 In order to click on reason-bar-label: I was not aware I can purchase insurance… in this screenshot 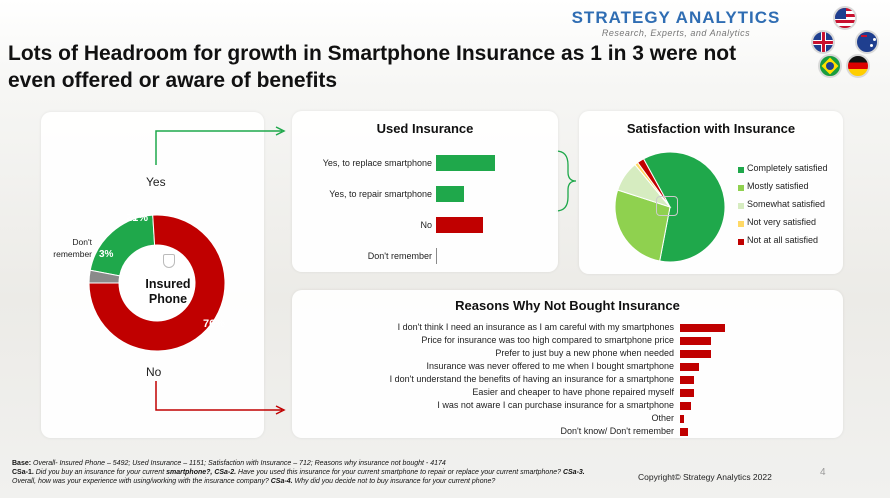, I will do `click(555, 405)`.